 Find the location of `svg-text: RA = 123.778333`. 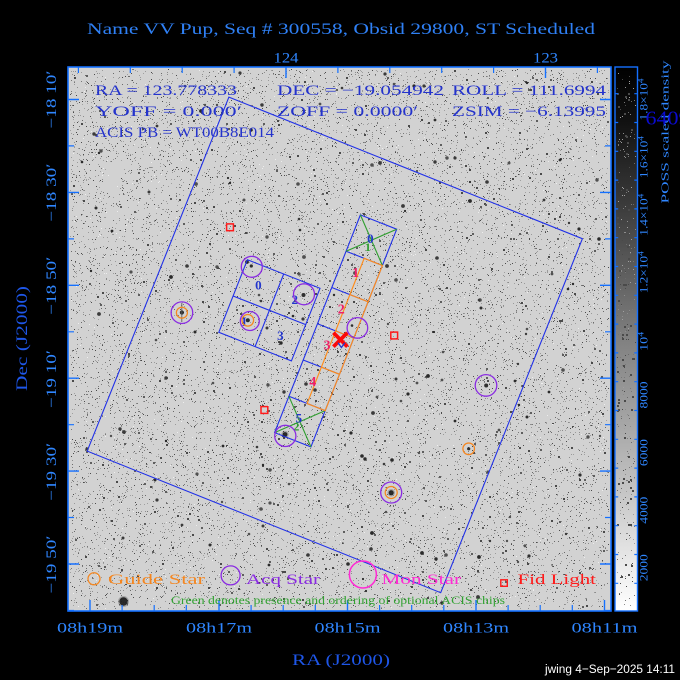

svg-text: RA = 123.778333 is located at coordinates (166, 91).